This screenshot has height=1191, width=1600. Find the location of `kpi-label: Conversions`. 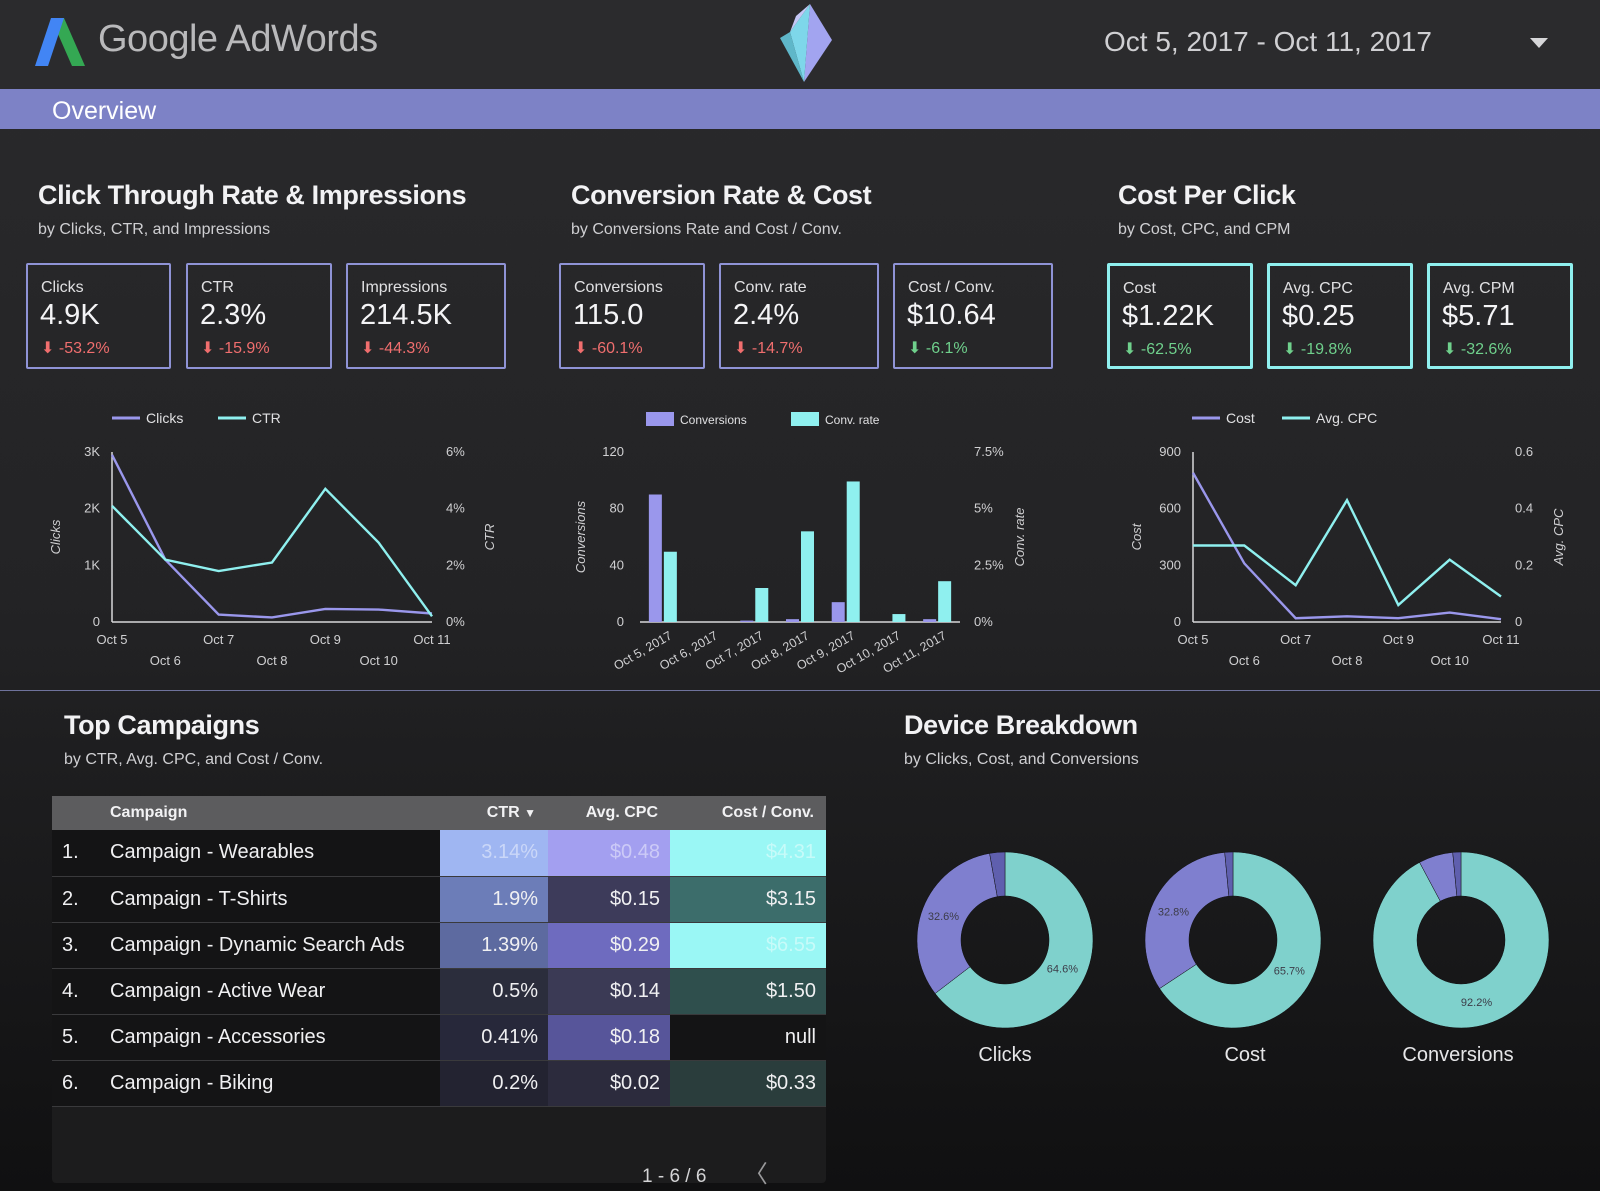

kpi-label: Conversions is located at coordinates (618, 287).